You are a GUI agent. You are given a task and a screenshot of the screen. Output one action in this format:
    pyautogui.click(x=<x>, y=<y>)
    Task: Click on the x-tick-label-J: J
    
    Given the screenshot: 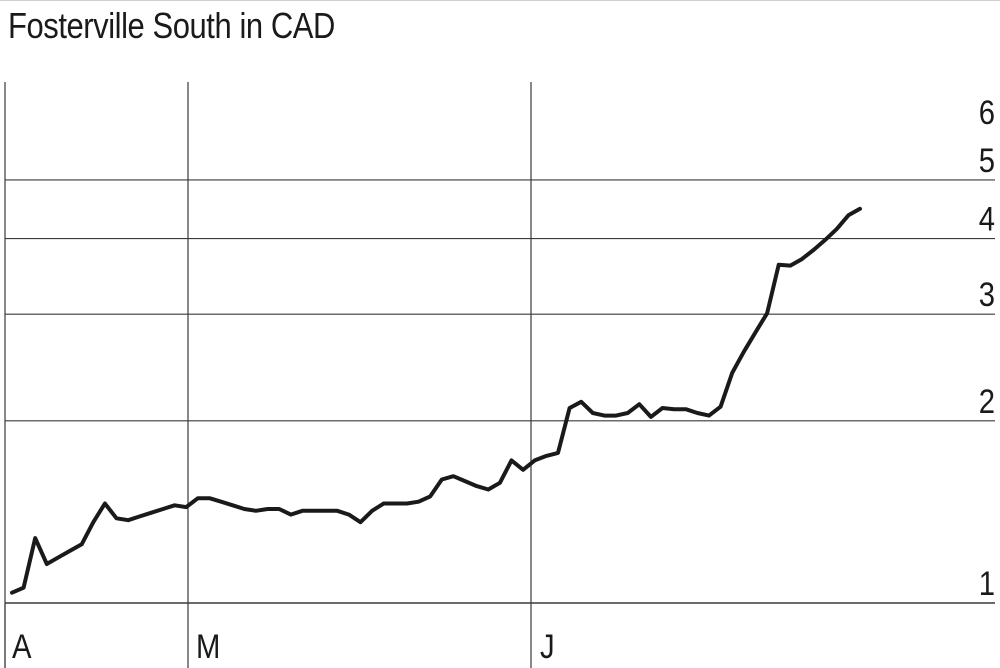 What is the action you would take?
    pyautogui.click(x=547, y=646)
    